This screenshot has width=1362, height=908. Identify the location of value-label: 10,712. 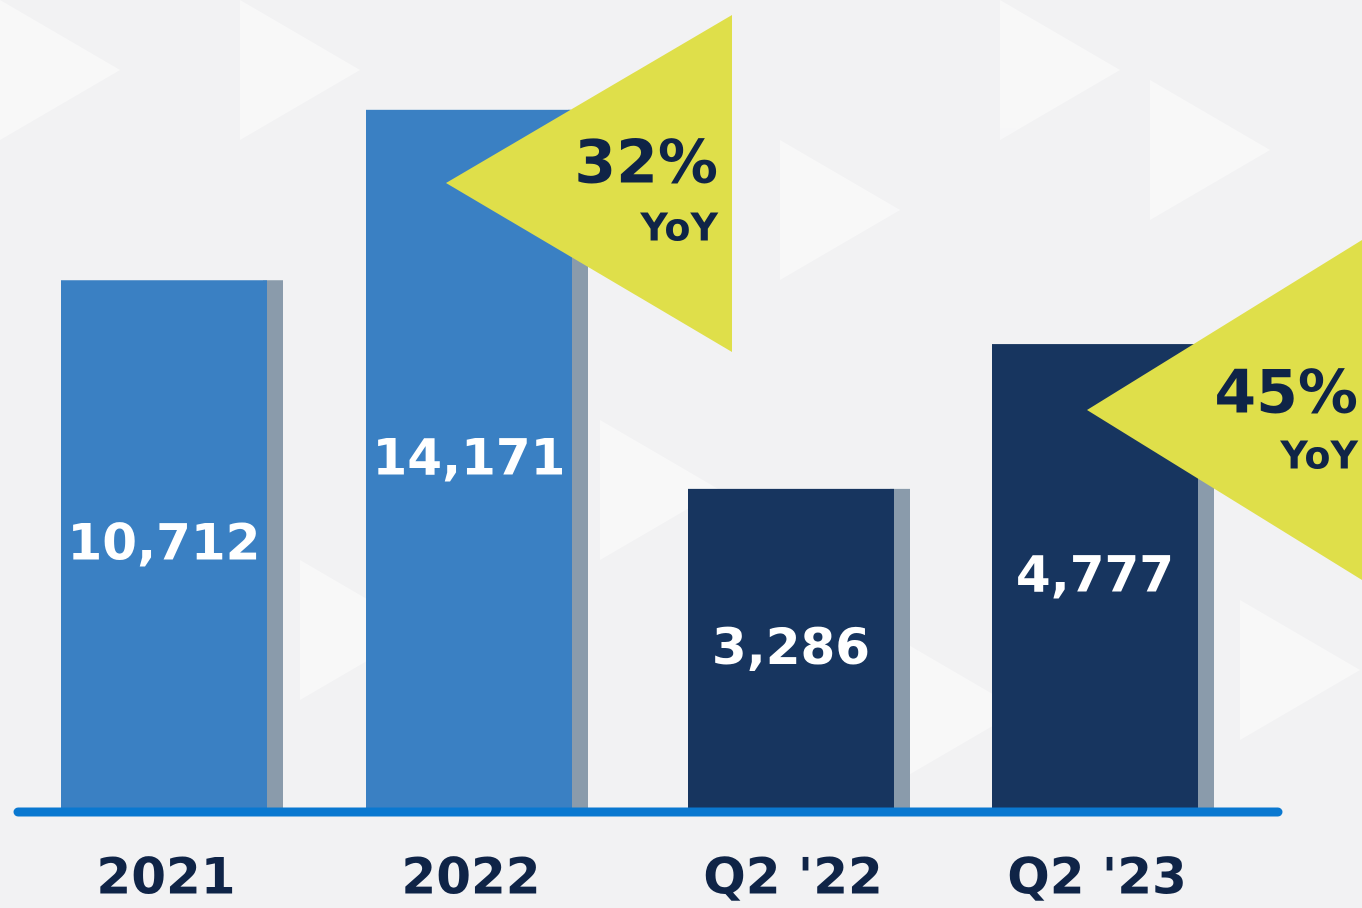
(164, 543).